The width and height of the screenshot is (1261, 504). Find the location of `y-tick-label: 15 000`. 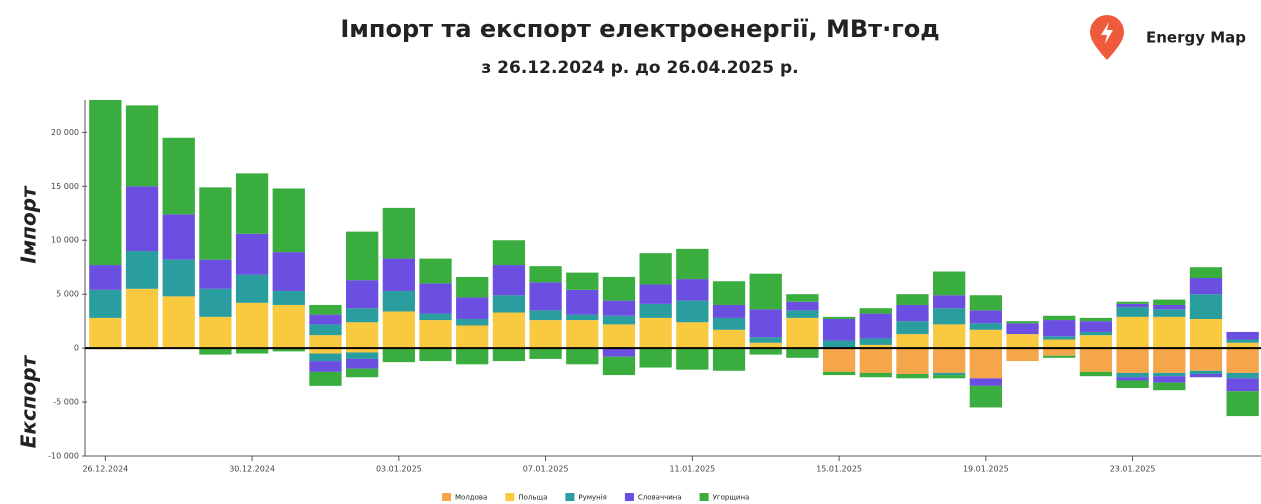

y-tick-label: 15 000 is located at coordinates (65, 186).